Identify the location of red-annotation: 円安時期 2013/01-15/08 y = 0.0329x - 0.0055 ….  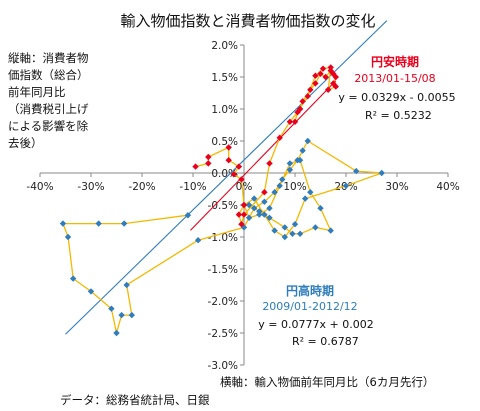
(396, 88).